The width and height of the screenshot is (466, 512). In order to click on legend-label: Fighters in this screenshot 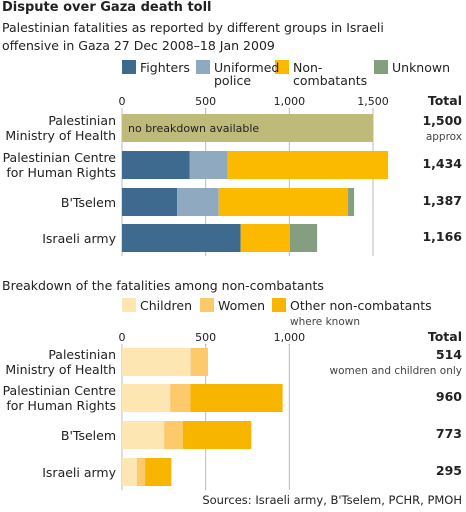, I will do `click(165, 67)`.